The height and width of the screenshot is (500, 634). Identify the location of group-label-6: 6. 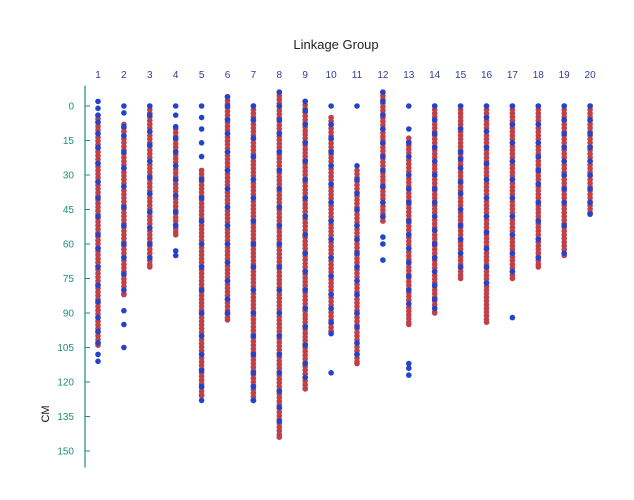
(228, 75).